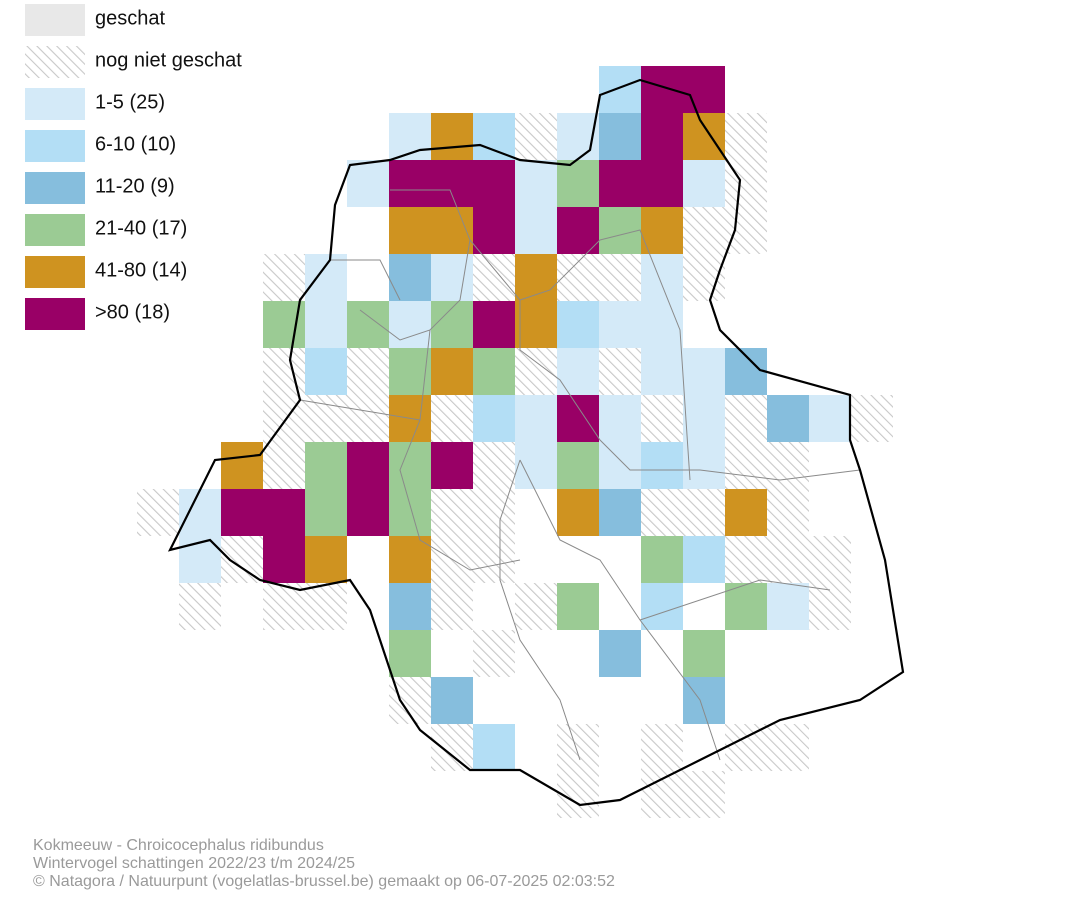  Describe the element at coordinates (135, 144) in the screenshot. I see `legend-label: 6-10 (10)` at that location.